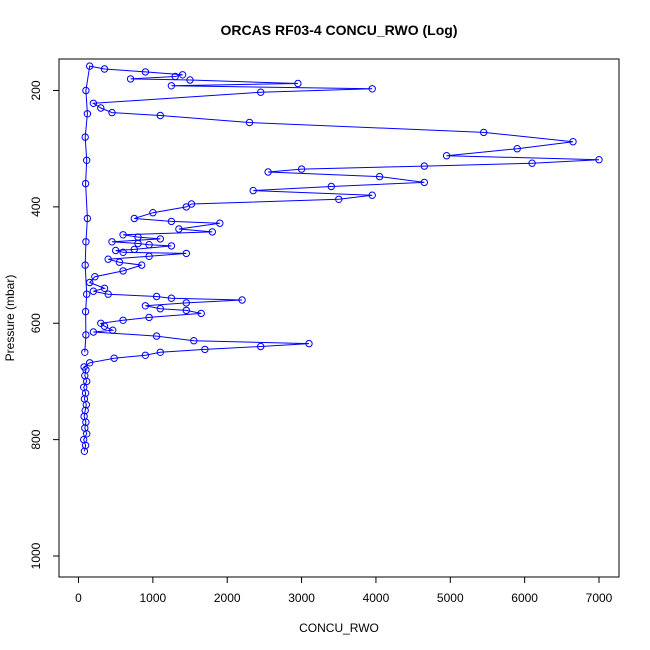  What do you see at coordinates (36, 439) in the screenshot?
I see `y-tick-label: 800` at bounding box center [36, 439].